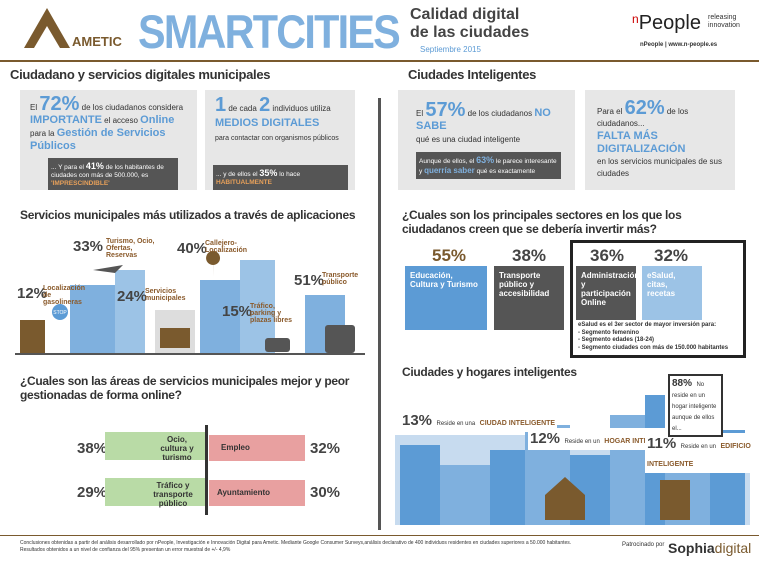  I want to click on t: individuos utiliza, so click(301, 108).